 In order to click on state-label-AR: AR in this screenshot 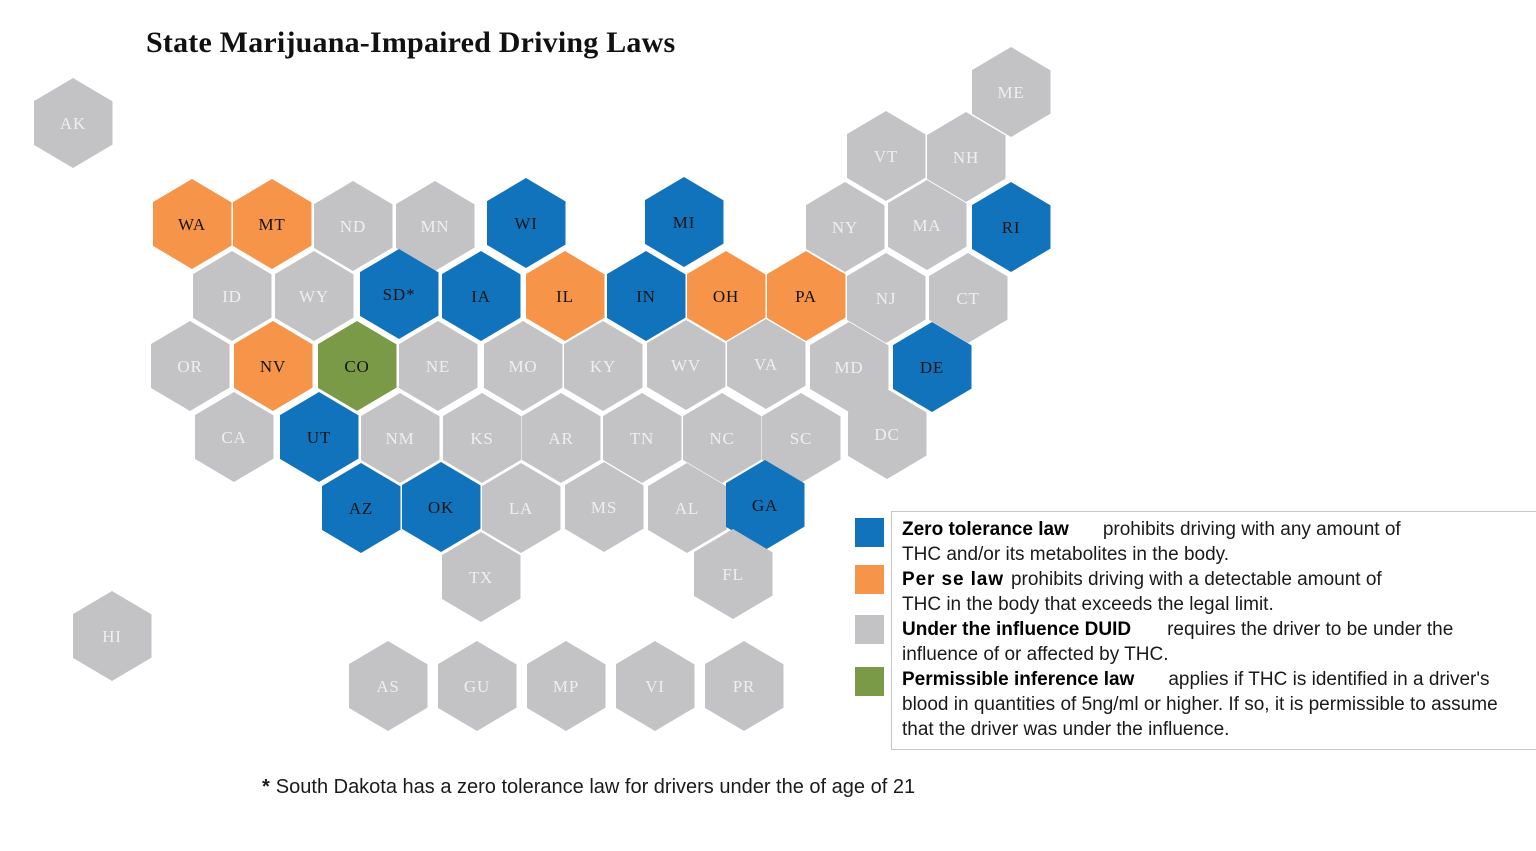, I will do `click(561, 438)`.